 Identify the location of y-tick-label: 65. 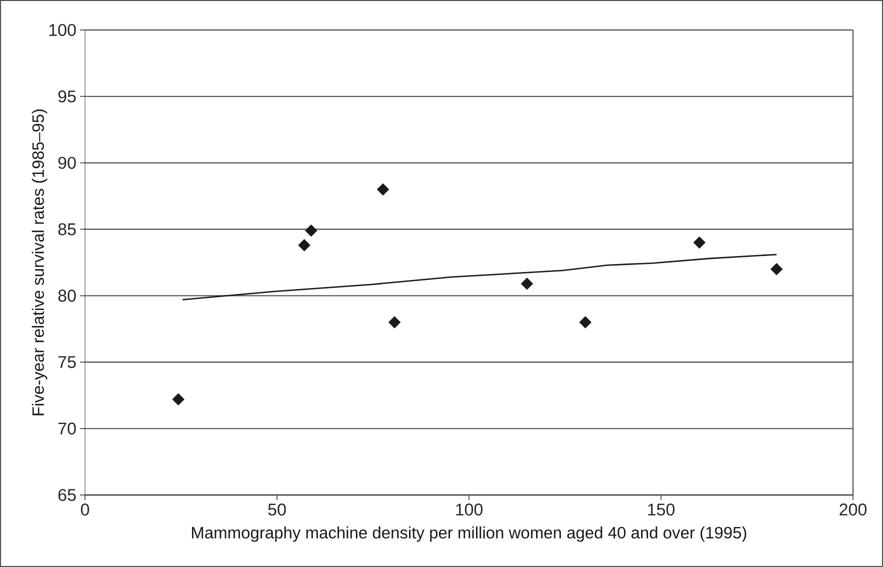
(67, 495).